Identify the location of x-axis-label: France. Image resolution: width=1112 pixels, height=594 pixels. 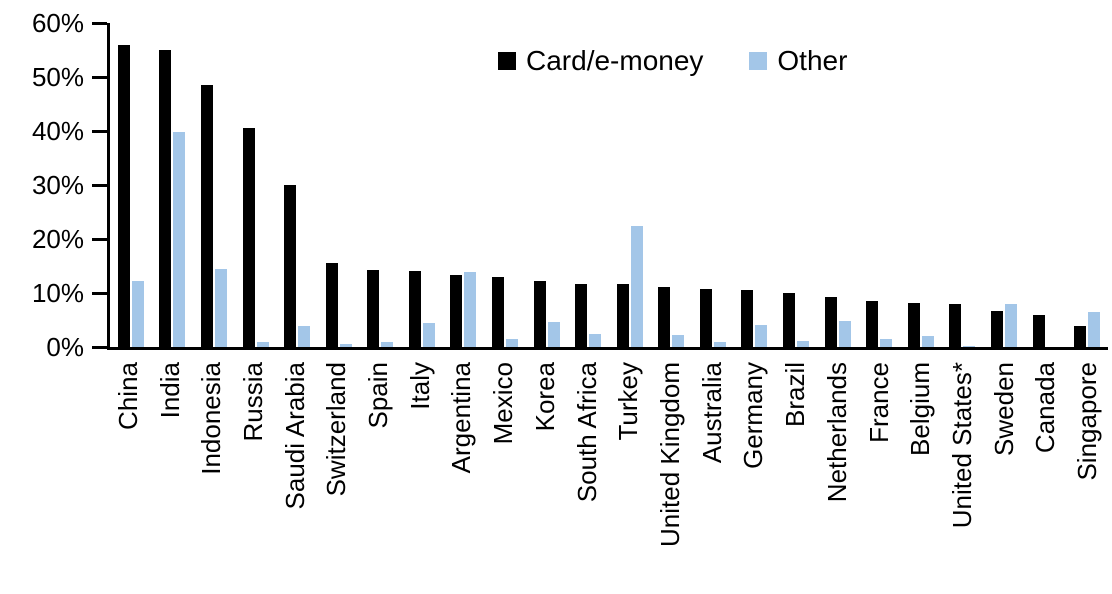
(878, 402).